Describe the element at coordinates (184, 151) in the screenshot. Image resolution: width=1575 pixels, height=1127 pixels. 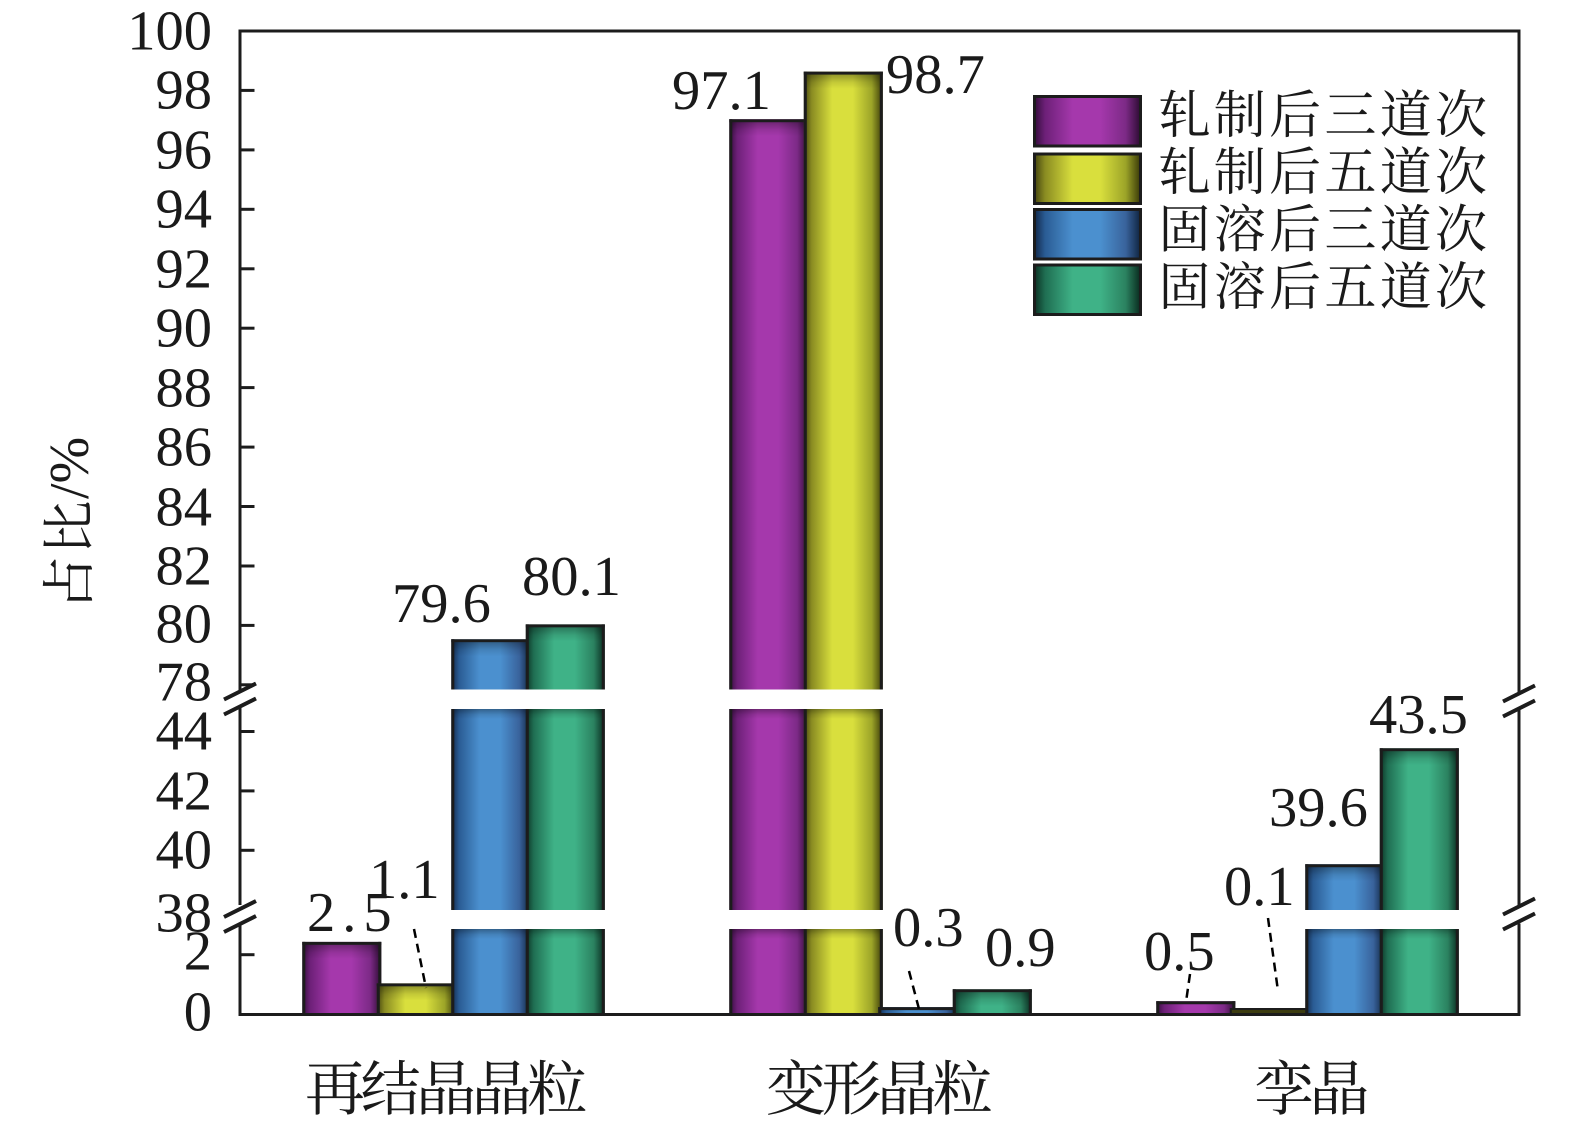
I see `svg-text: 96` at that location.